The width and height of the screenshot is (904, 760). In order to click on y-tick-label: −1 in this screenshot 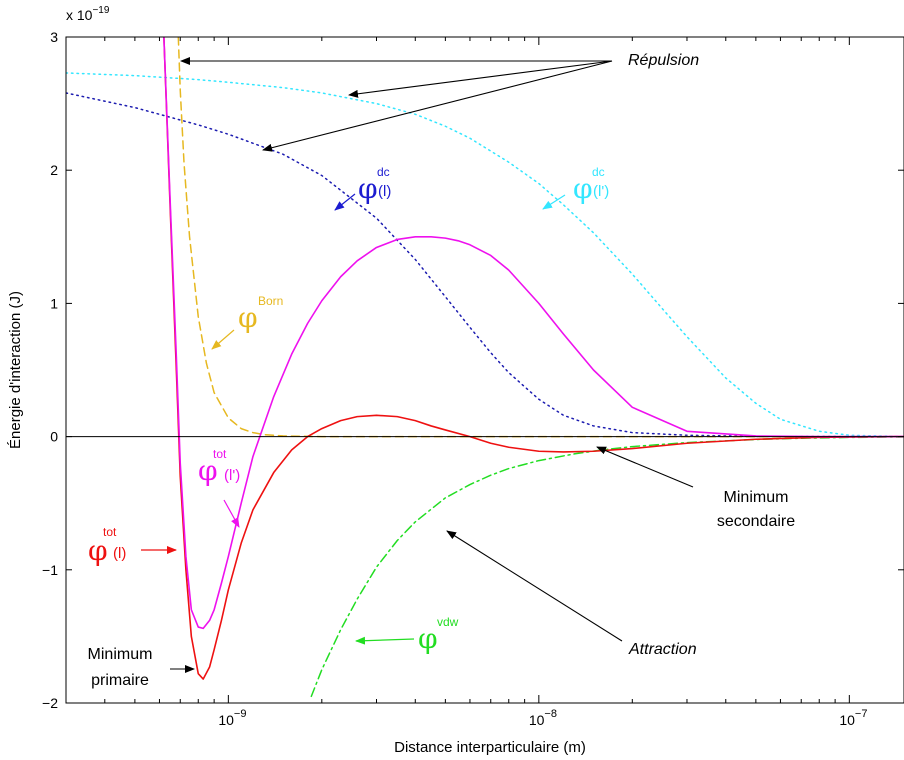, I will do `click(50, 570)`.